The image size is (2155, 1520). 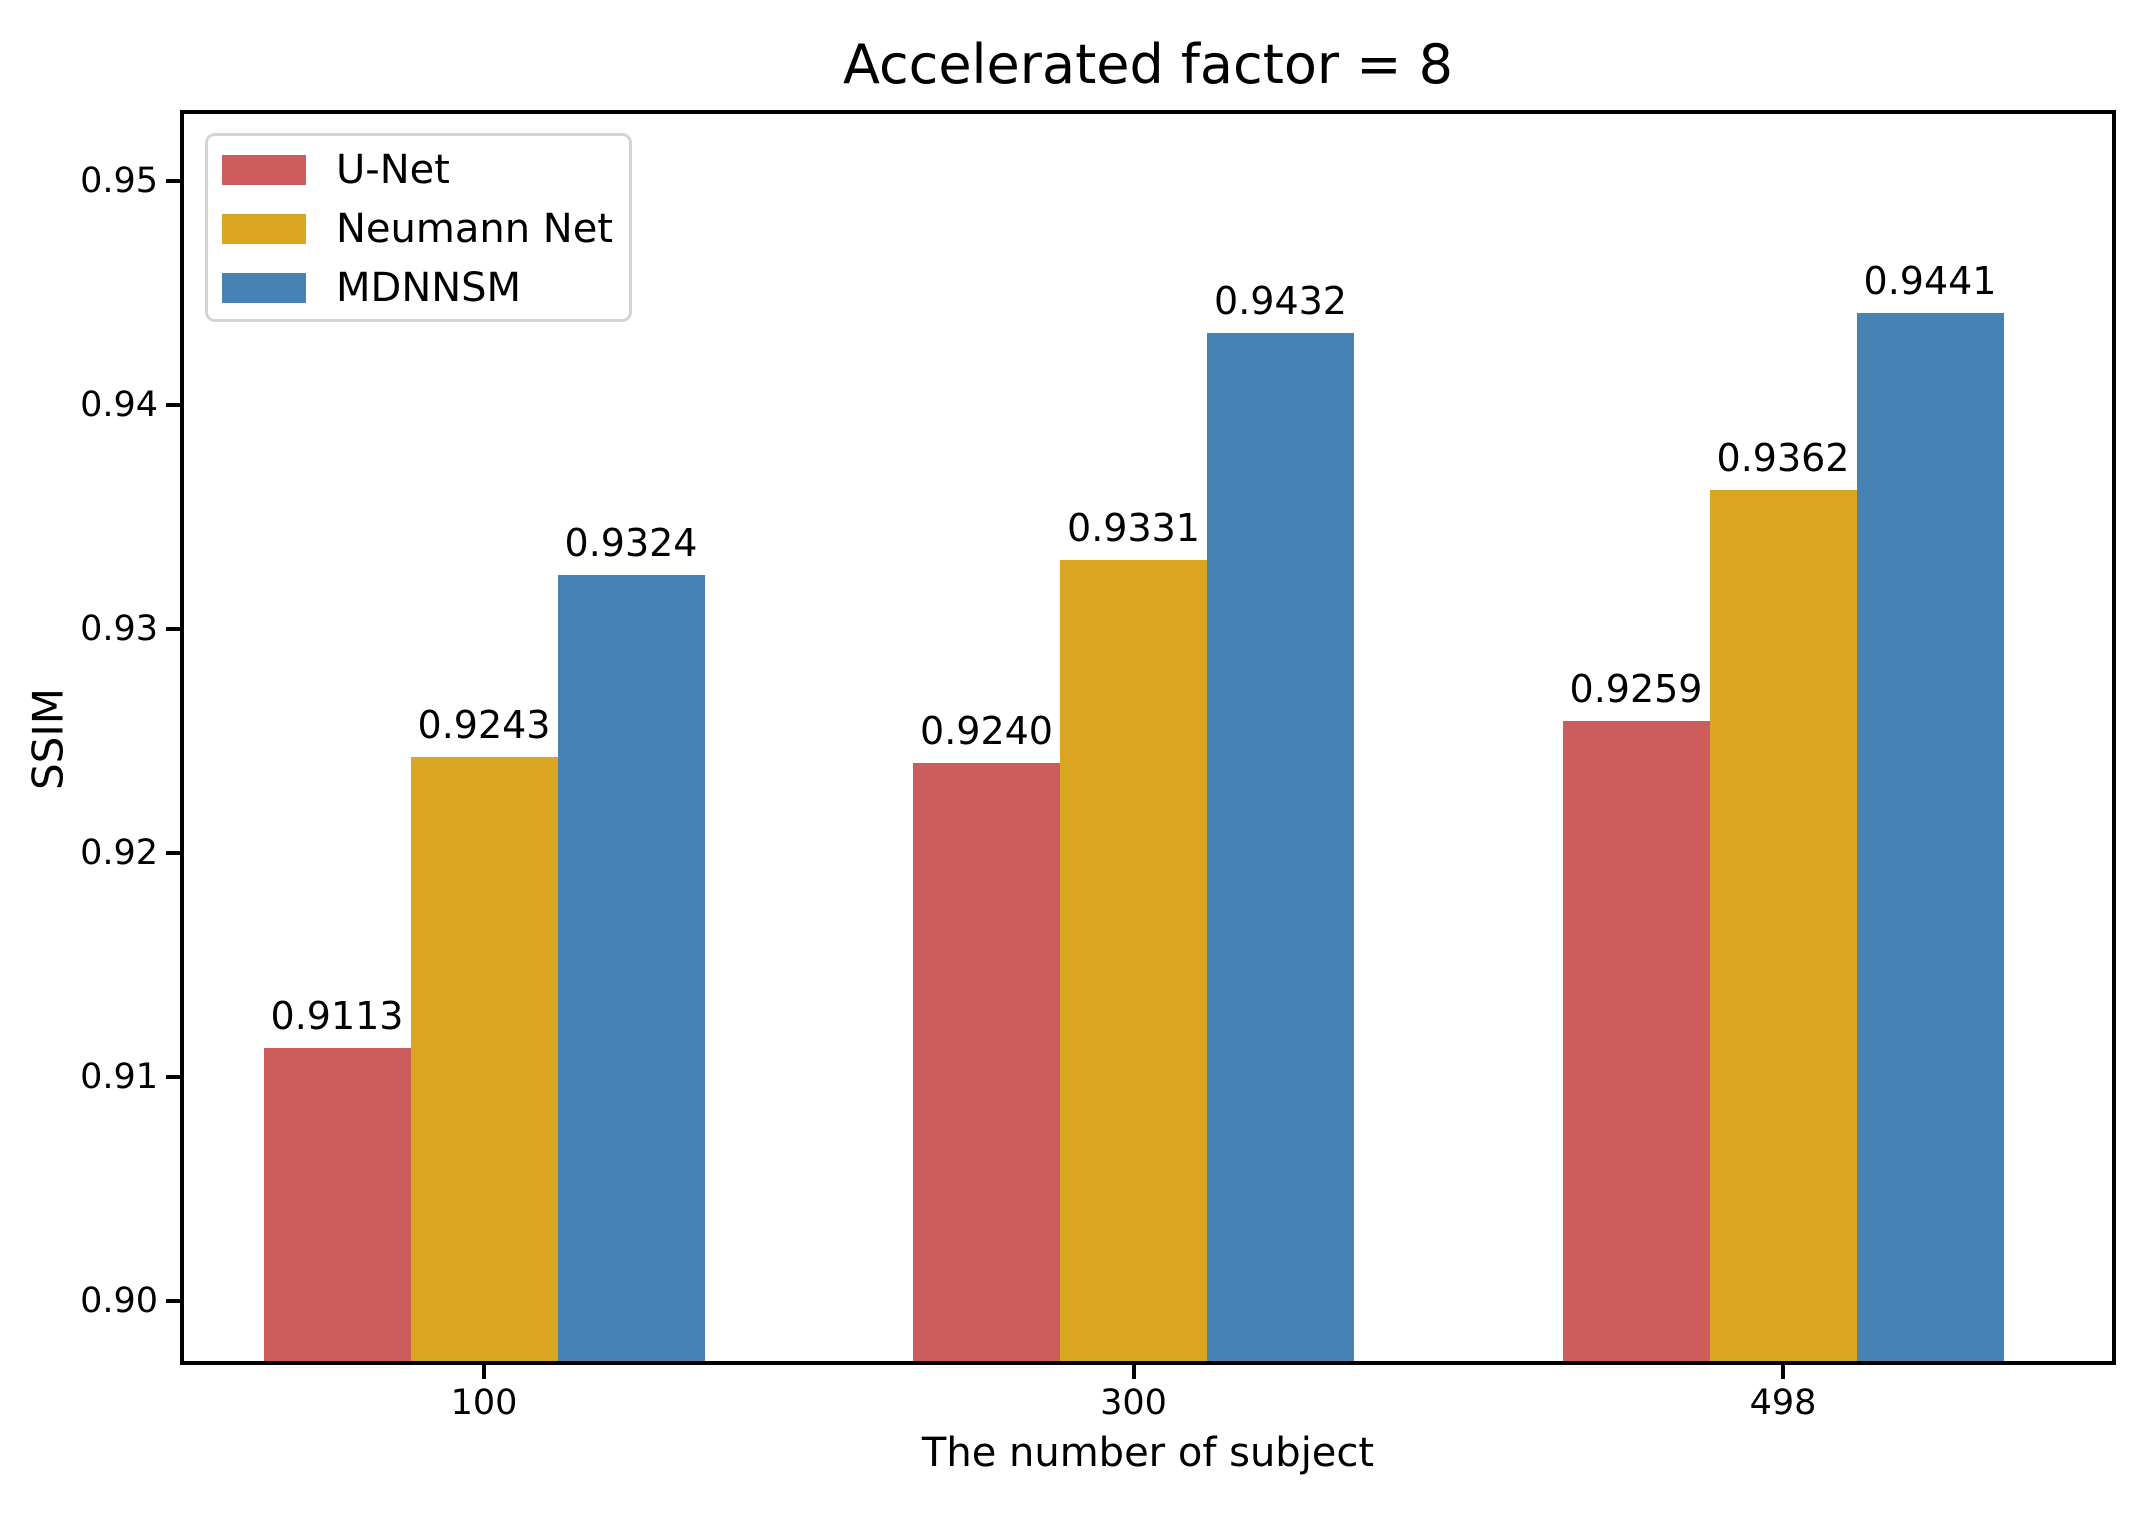 What do you see at coordinates (631, 543) in the screenshot?
I see `bar-value-label-mdnnsm-100: 0.9324` at bounding box center [631, 543].